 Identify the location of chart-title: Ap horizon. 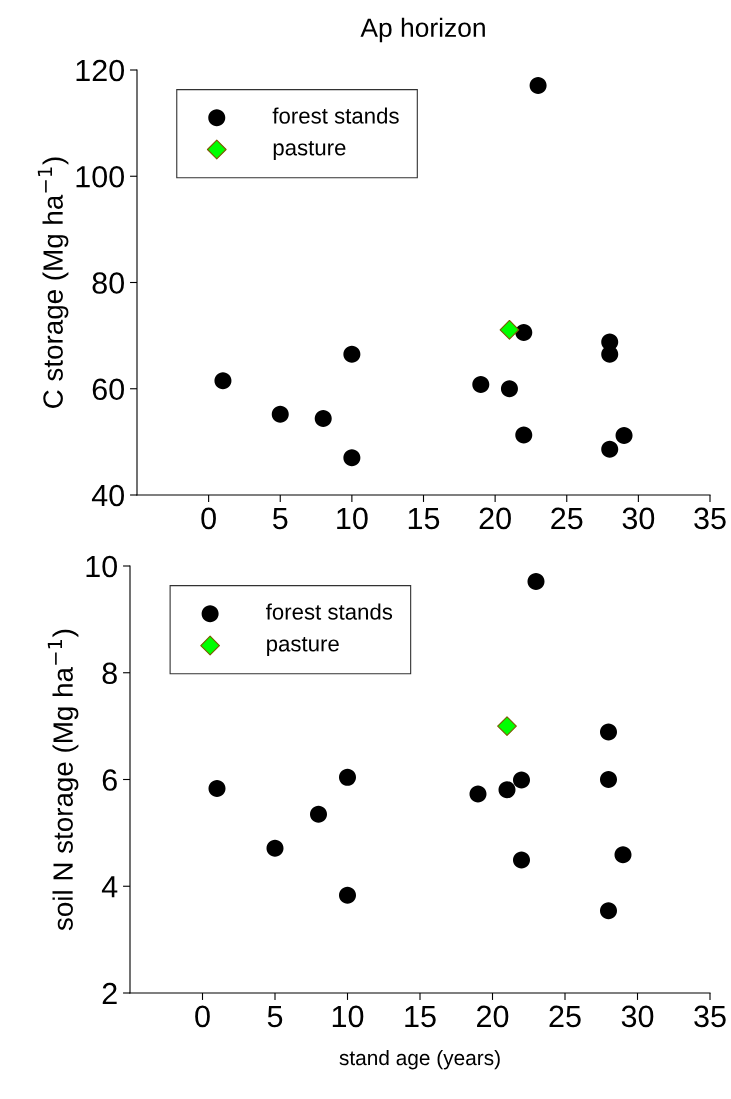
(422, 30).